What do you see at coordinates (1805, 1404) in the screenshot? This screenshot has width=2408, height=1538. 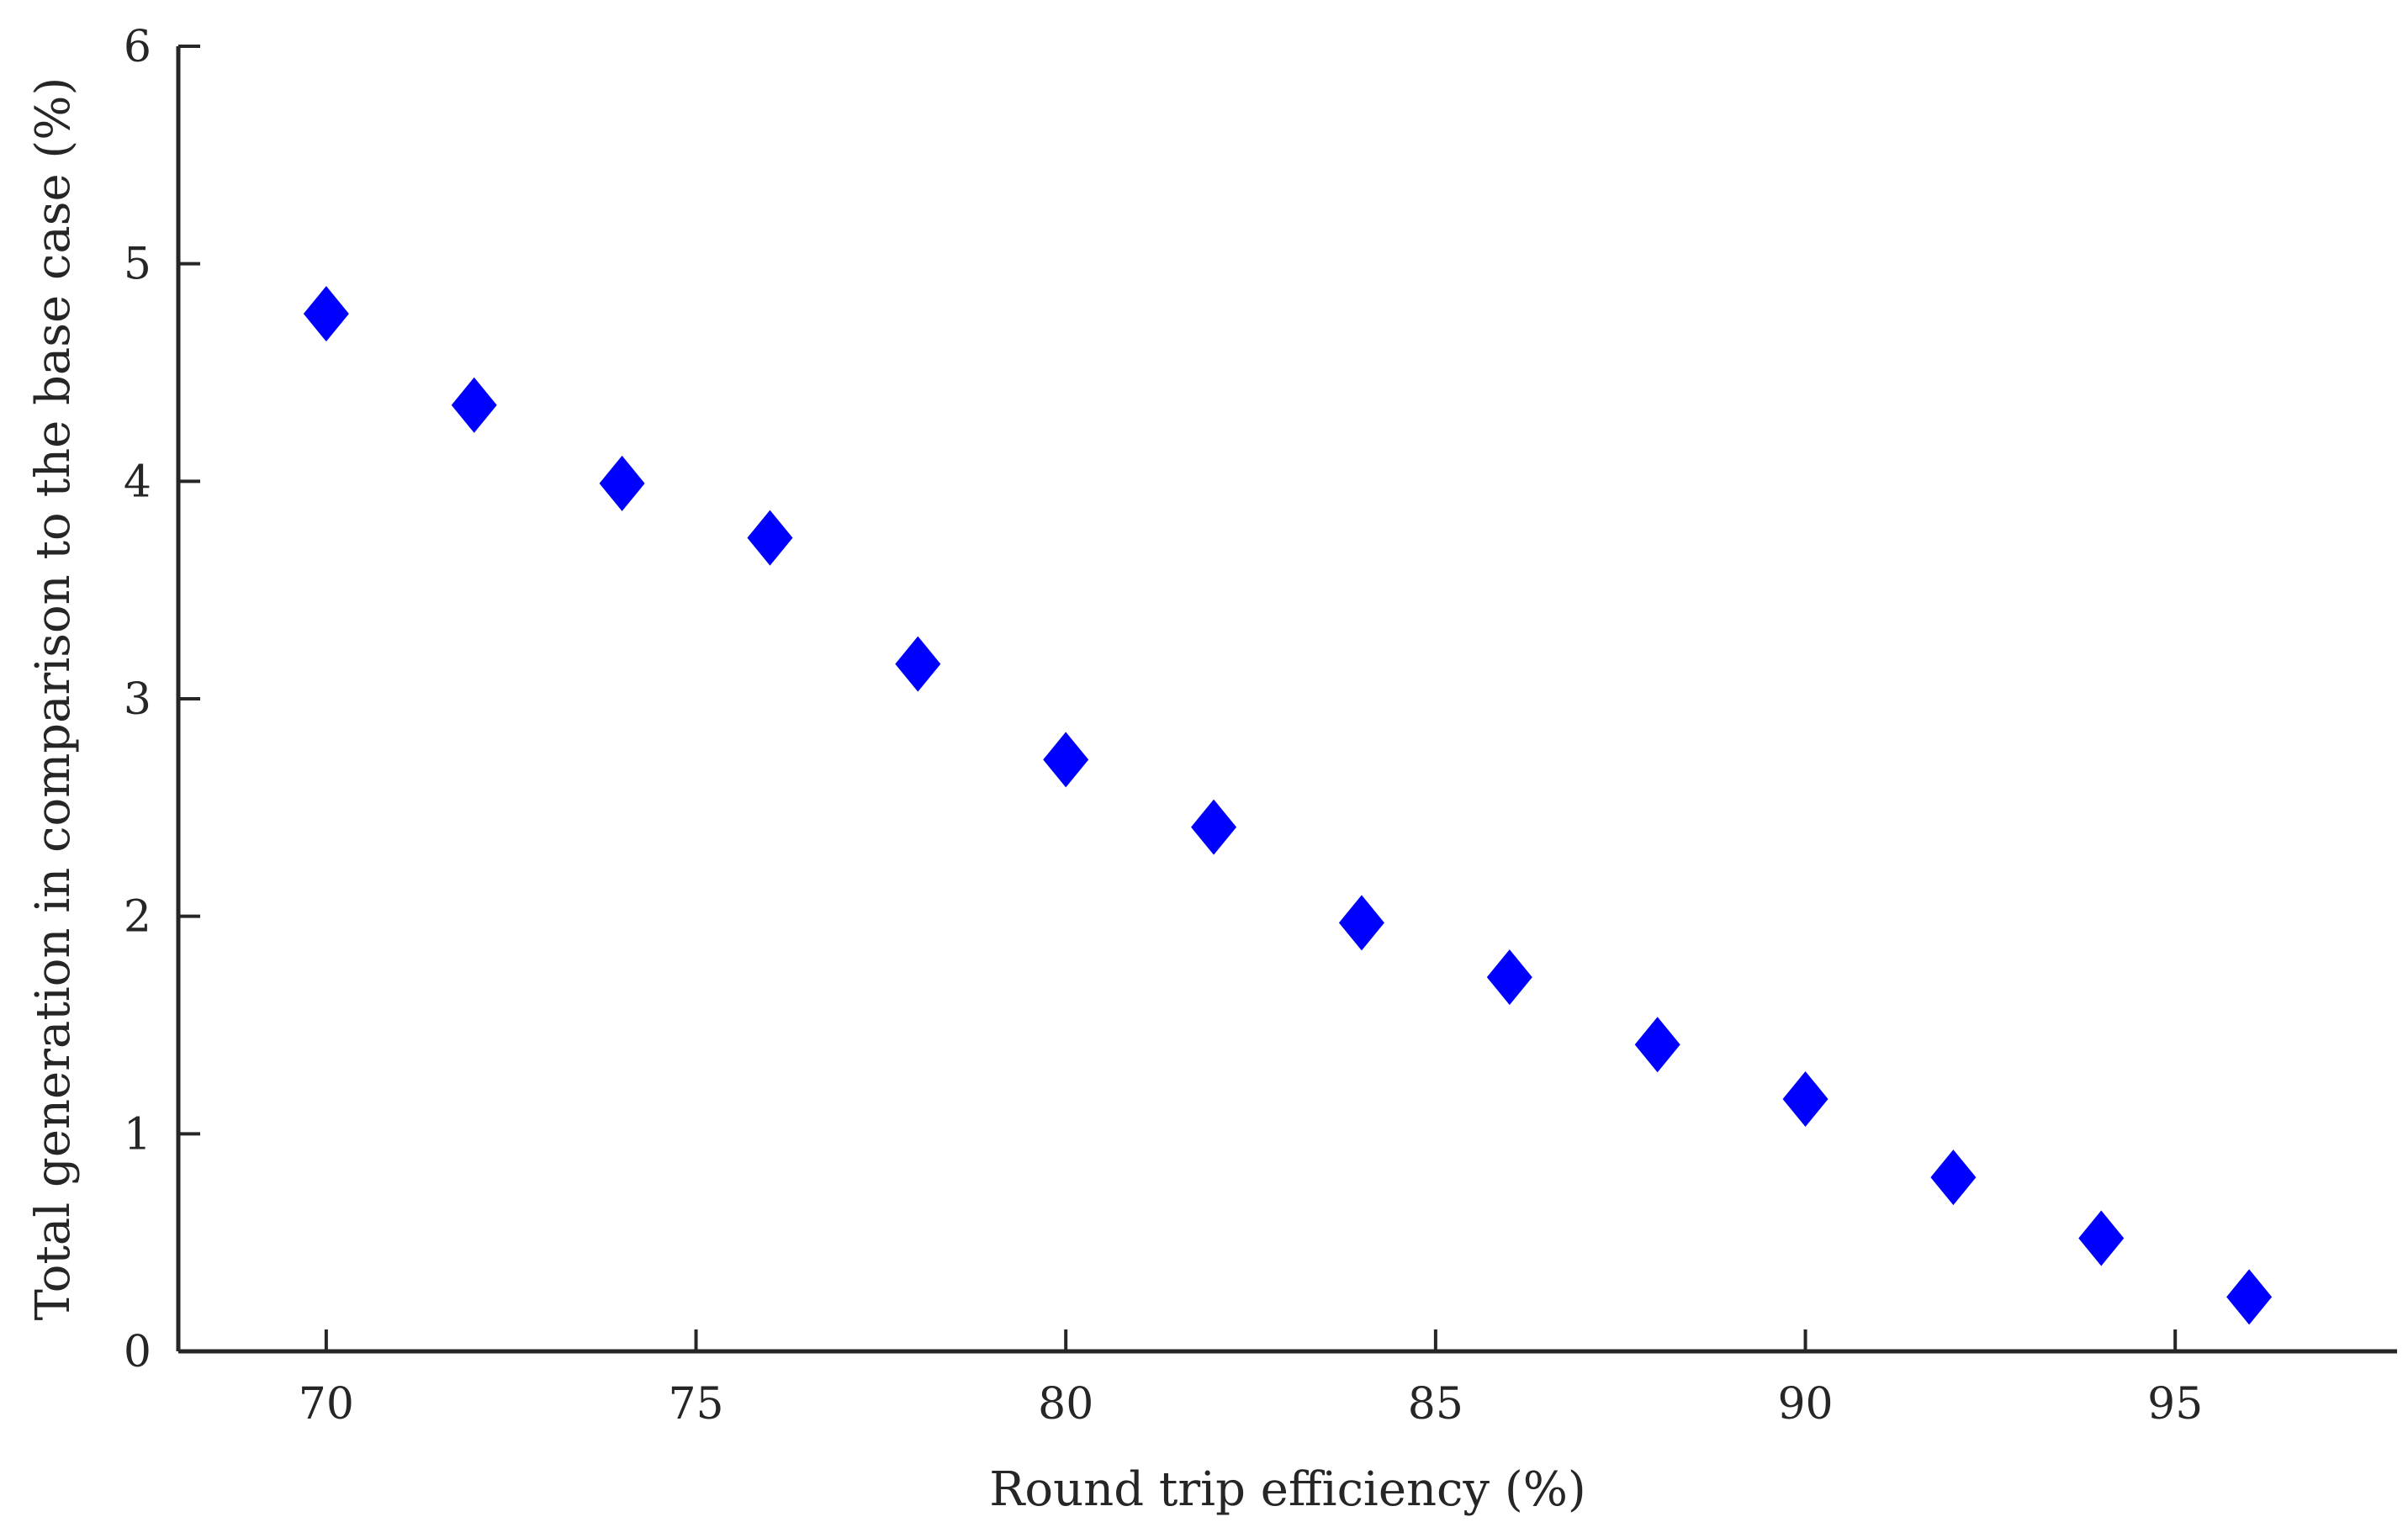 I see `x-tick-label: 90` at bounding box center [1805, 1404].